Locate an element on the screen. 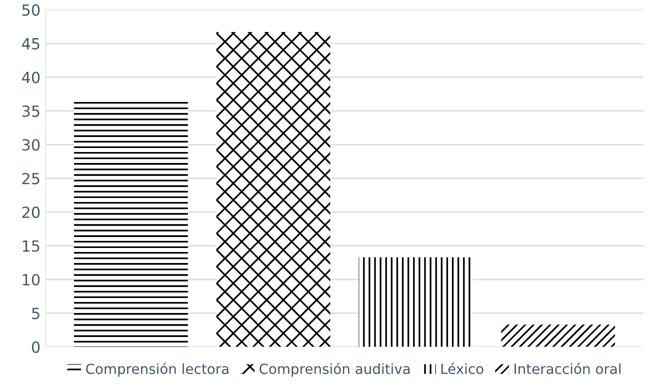 The width and height of the screenshot is (650, 392). y-tick-label: 0 is located at coordinates (36, 347).